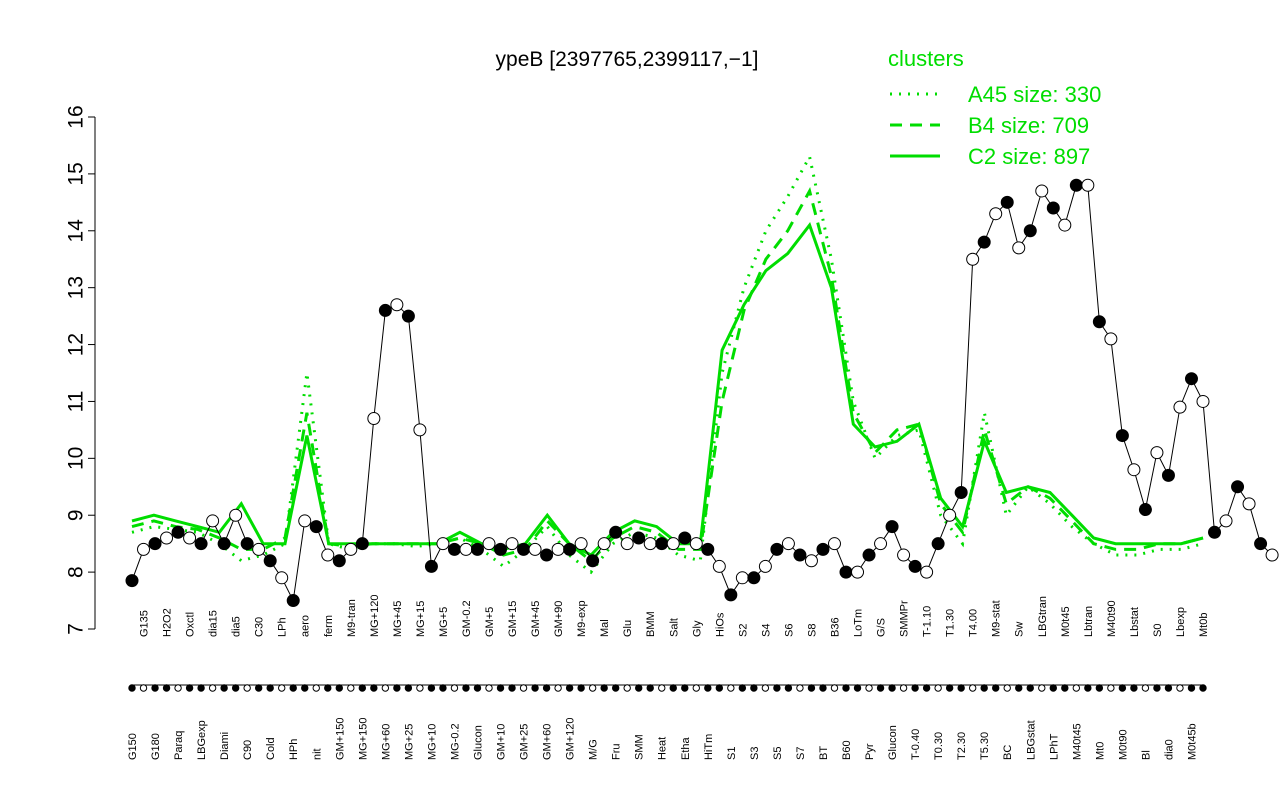  I want to click on x-tick-label: Mt0, so click(1100, 751).